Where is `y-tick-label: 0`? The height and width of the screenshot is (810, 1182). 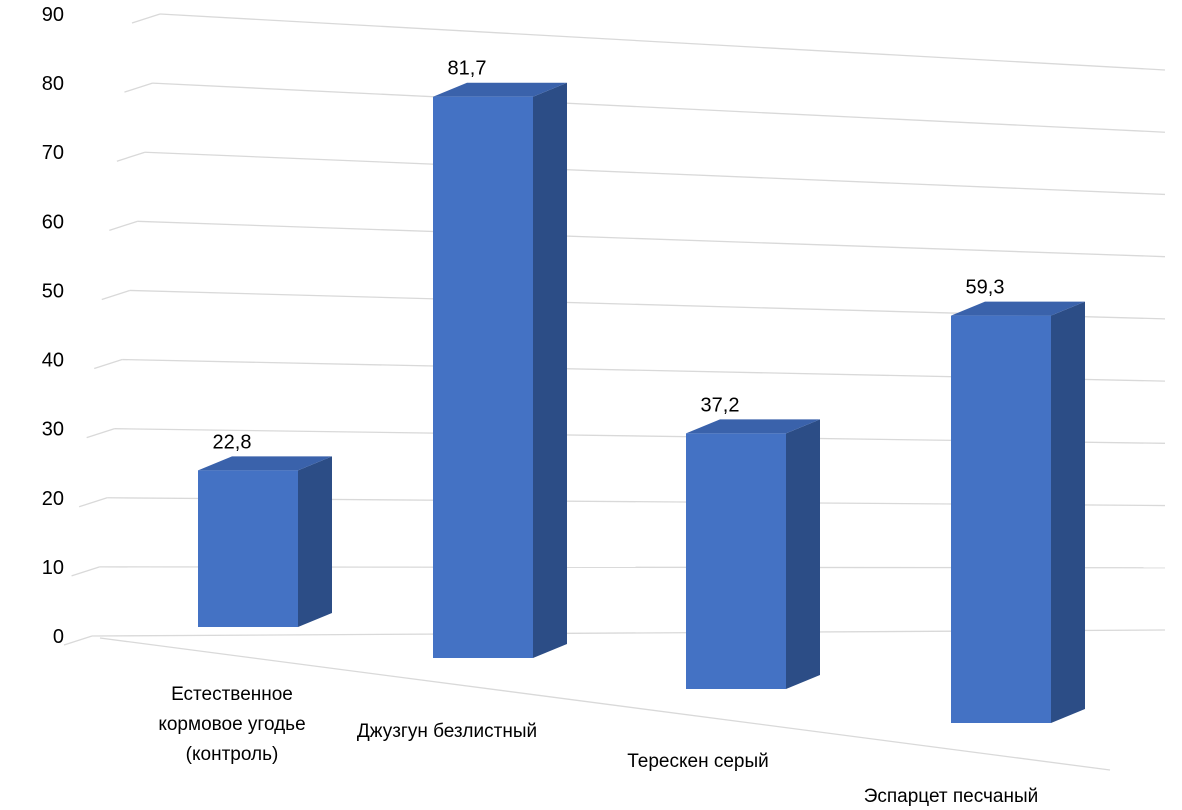
y-tick-label: 0 is located at coordinates (58, 637).